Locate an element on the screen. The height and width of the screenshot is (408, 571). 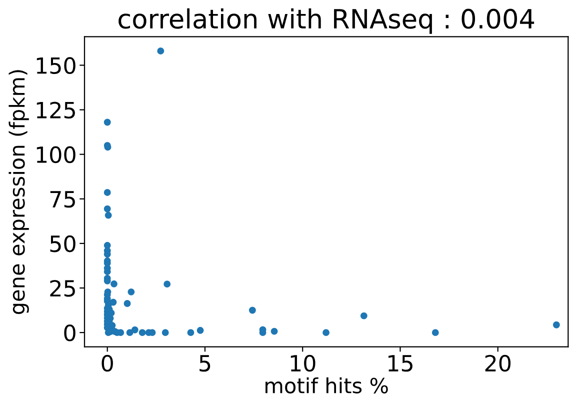
chart-title: correlation with RNAseq : 0.004 is located at coordinates (326, 21).